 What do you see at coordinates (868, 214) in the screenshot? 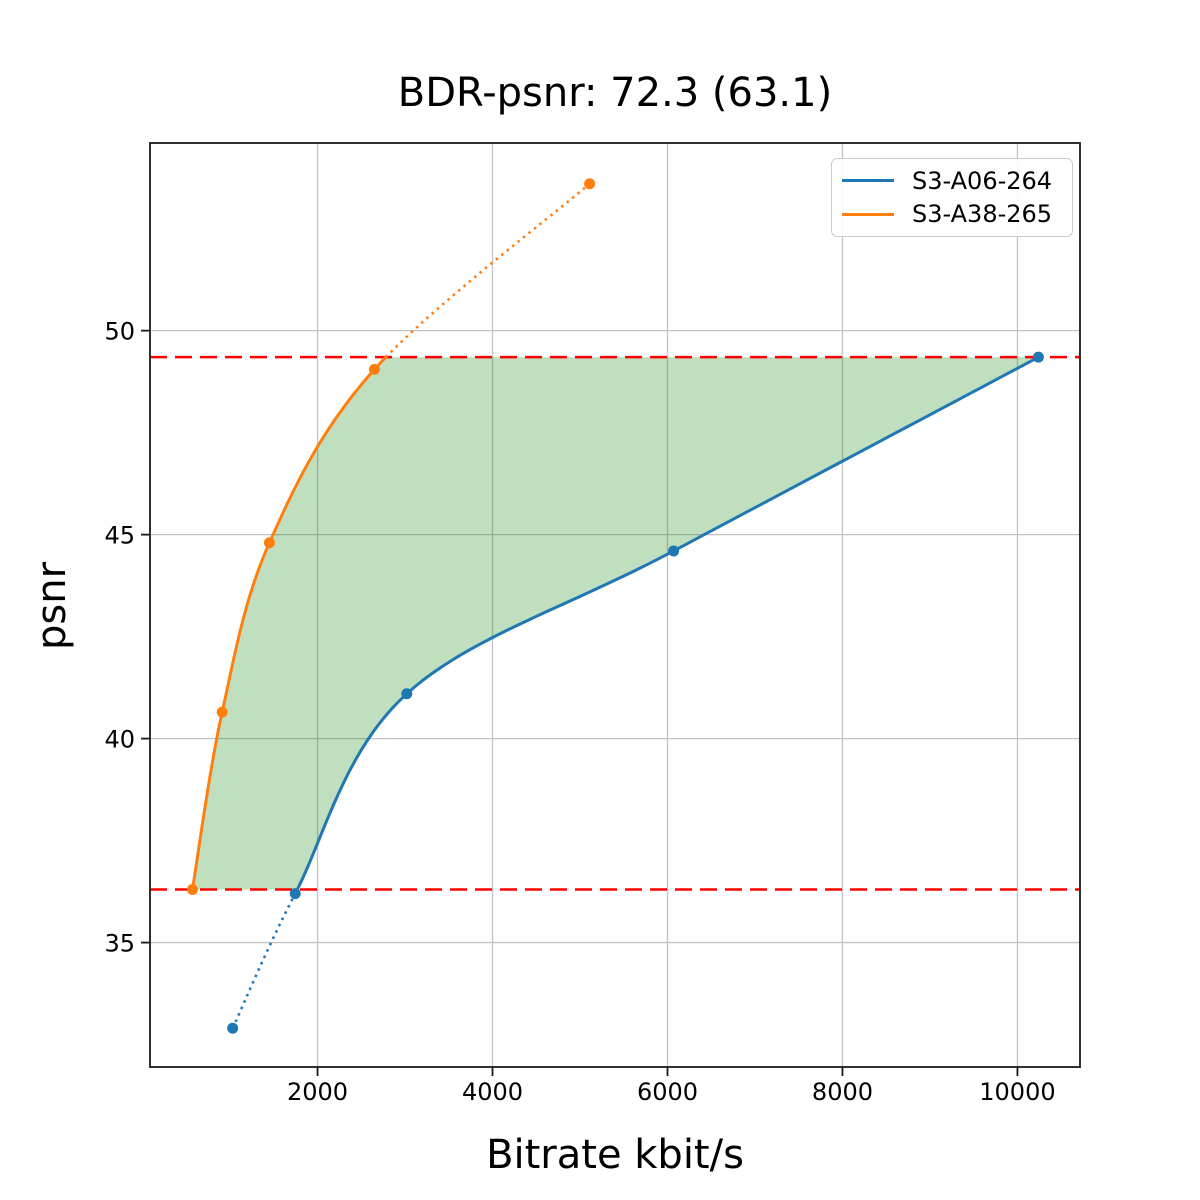
I see `legend-line-swatch-orange` at bounding box center [868, 214].